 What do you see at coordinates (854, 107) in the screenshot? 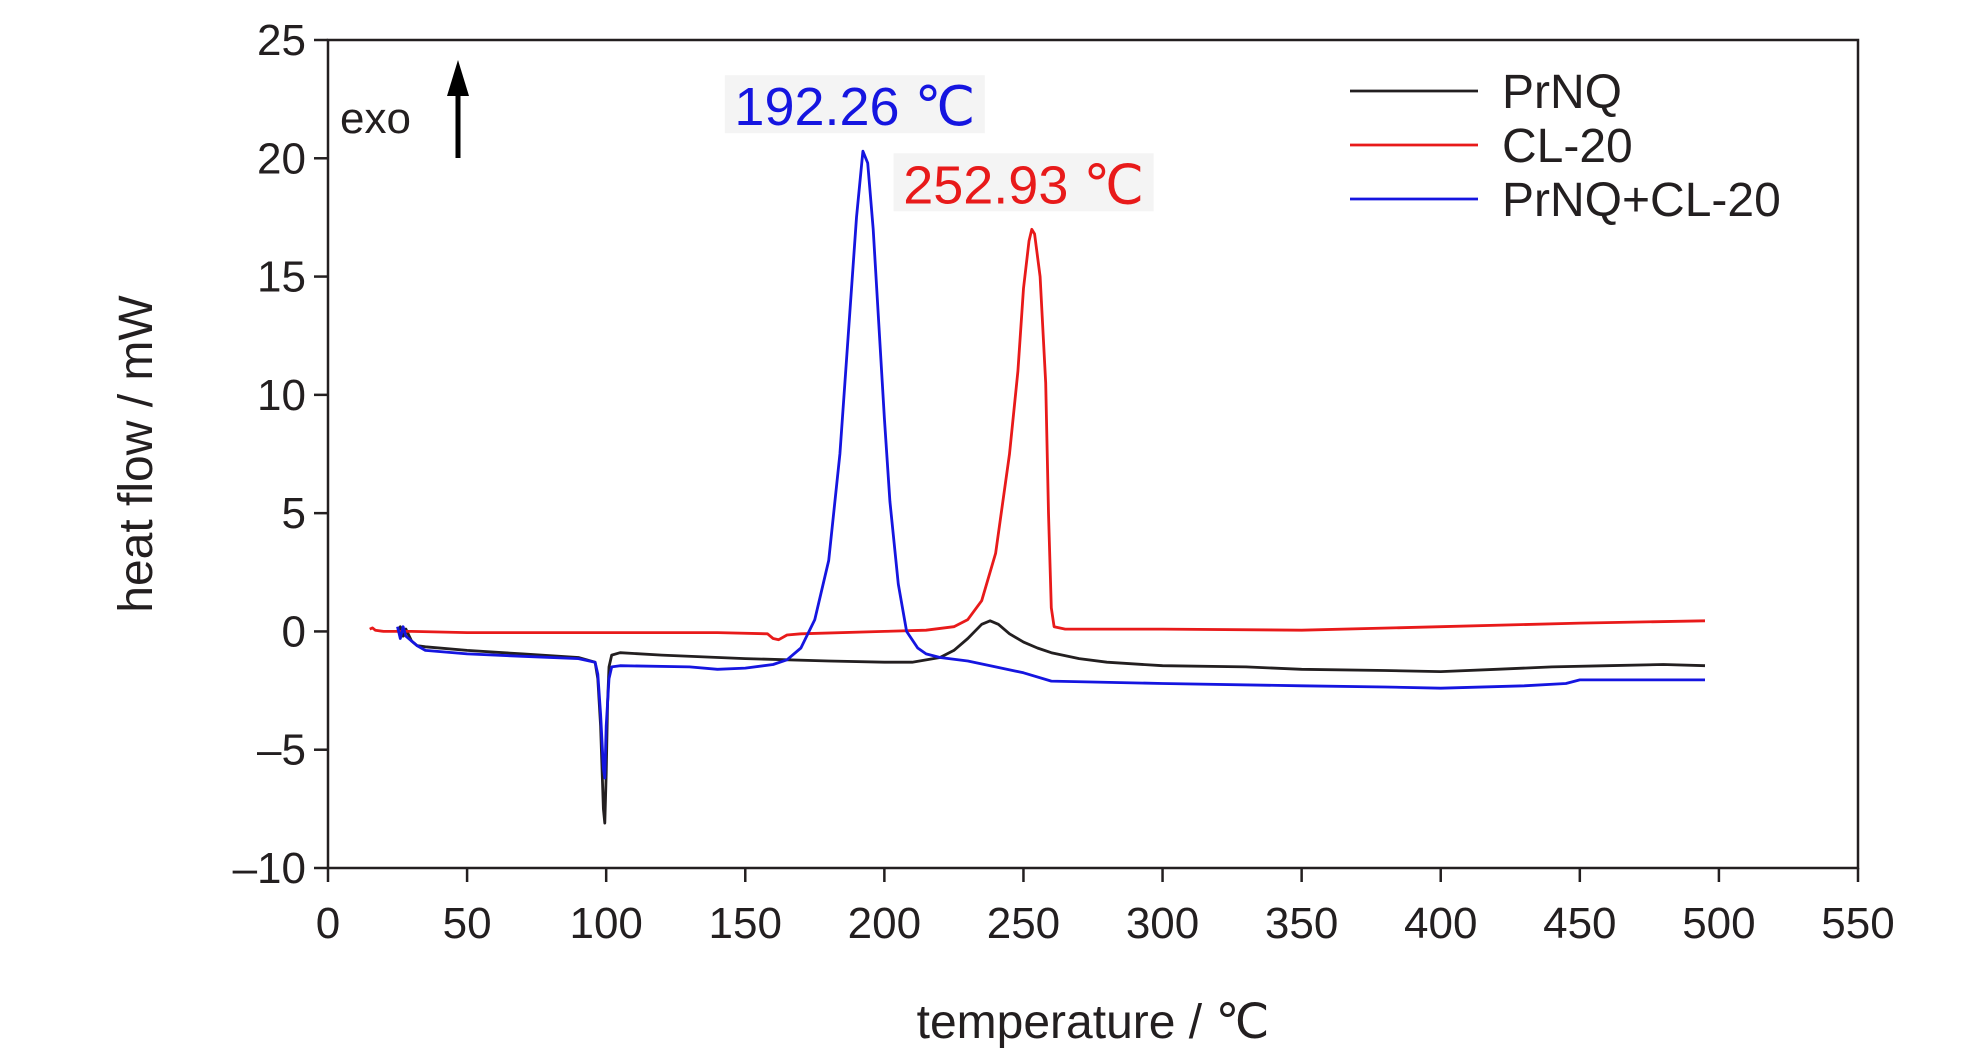
I see `peak-annotation: 192.26 ℃` at bounding box center [854, 107].